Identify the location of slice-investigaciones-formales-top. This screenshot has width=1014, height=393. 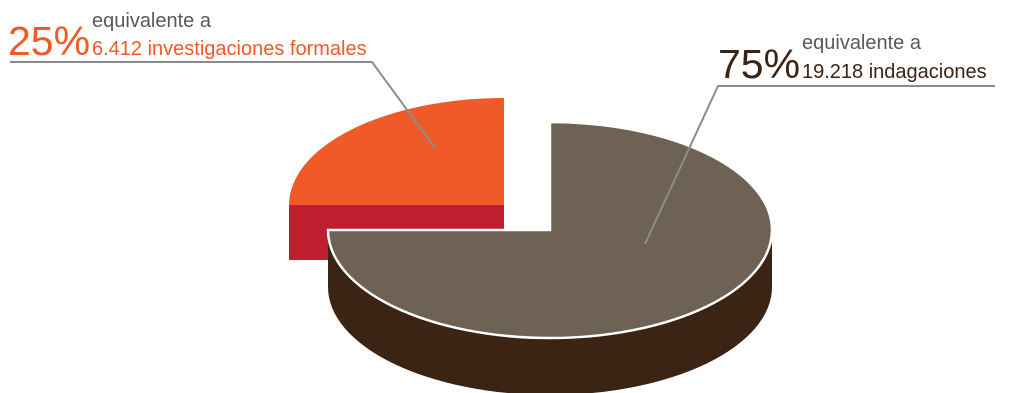
(396, 151).